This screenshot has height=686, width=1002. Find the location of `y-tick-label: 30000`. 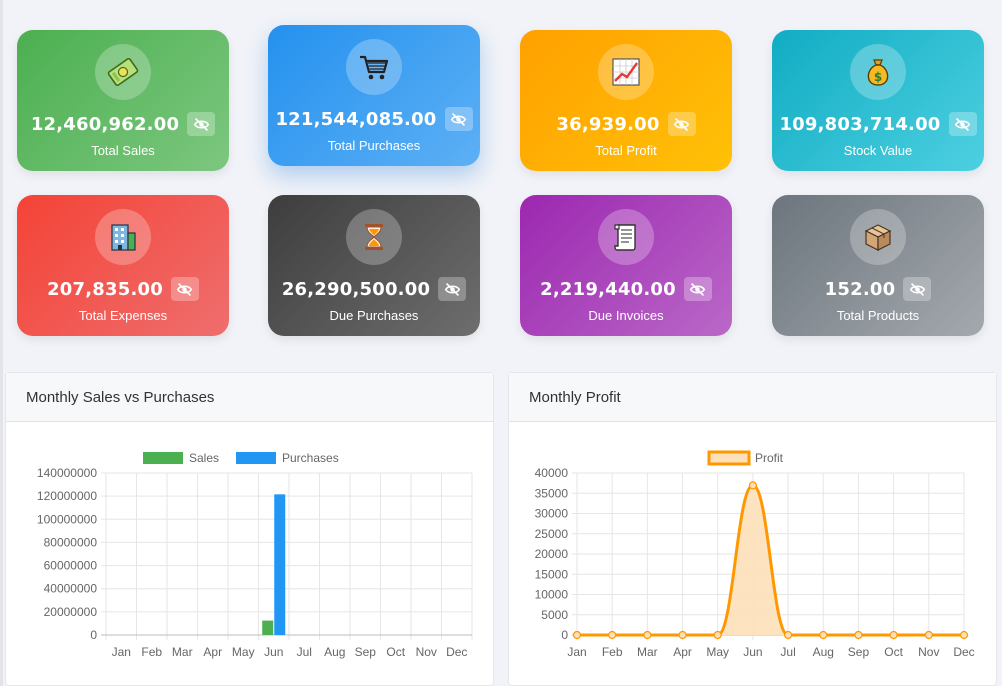

y-tick-label: 30000 is located at coordinates (552, 514).